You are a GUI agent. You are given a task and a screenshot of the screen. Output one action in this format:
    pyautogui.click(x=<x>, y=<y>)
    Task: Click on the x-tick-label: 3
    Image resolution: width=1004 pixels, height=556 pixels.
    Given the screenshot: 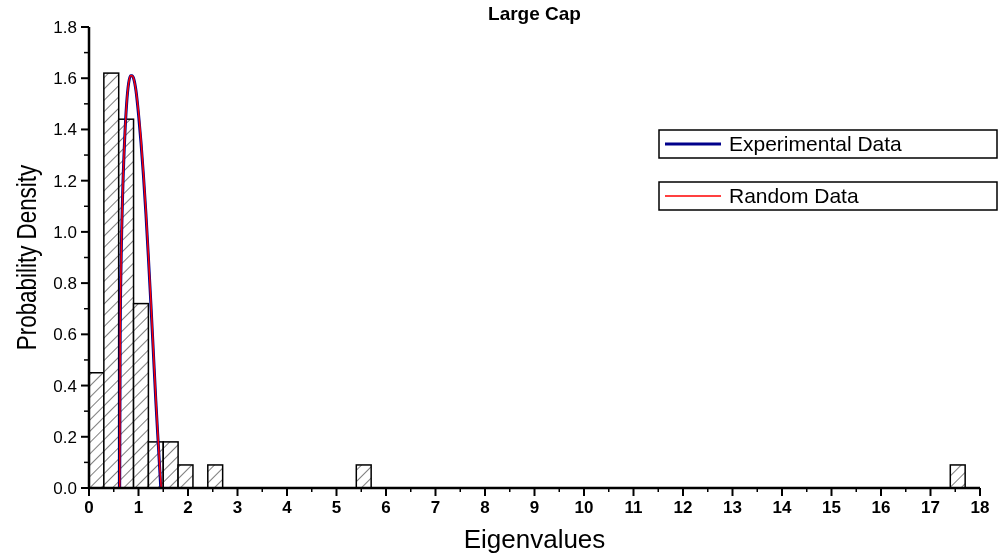 What is the action you would take?
    pyautogui.click(x=237, y=507)
    